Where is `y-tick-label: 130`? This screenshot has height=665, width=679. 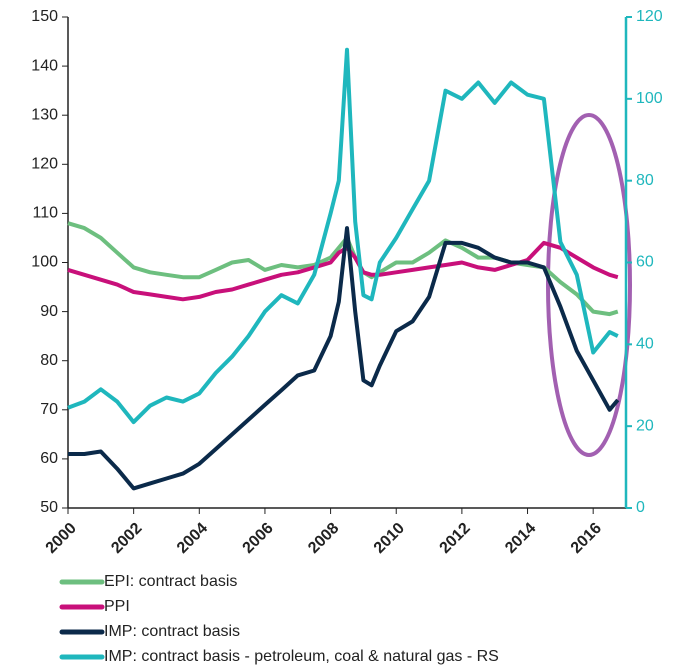
y-tick-label: 130 is located at coordinates (44, 114).